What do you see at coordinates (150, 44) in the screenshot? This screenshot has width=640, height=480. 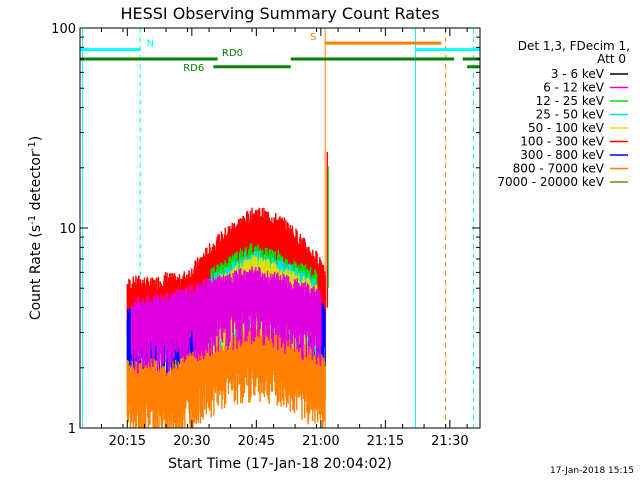 I see `flag-label: N` at bounding box center [150, 44].